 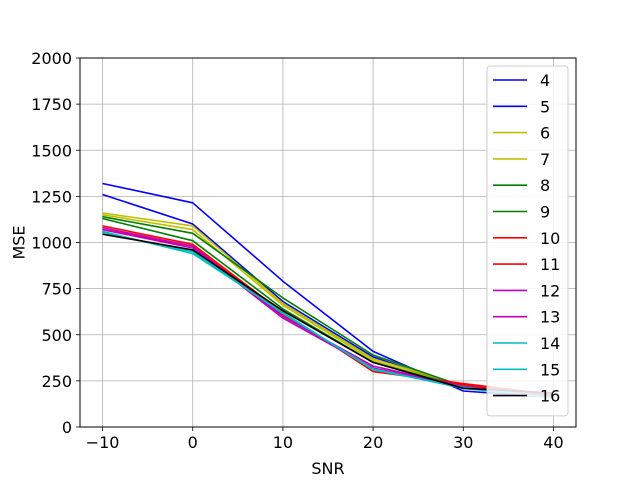 What do you see at coordinates (51, 243) in the screenshot?
I see `y-tick-label: 1000` at bounding box center [51, 243].